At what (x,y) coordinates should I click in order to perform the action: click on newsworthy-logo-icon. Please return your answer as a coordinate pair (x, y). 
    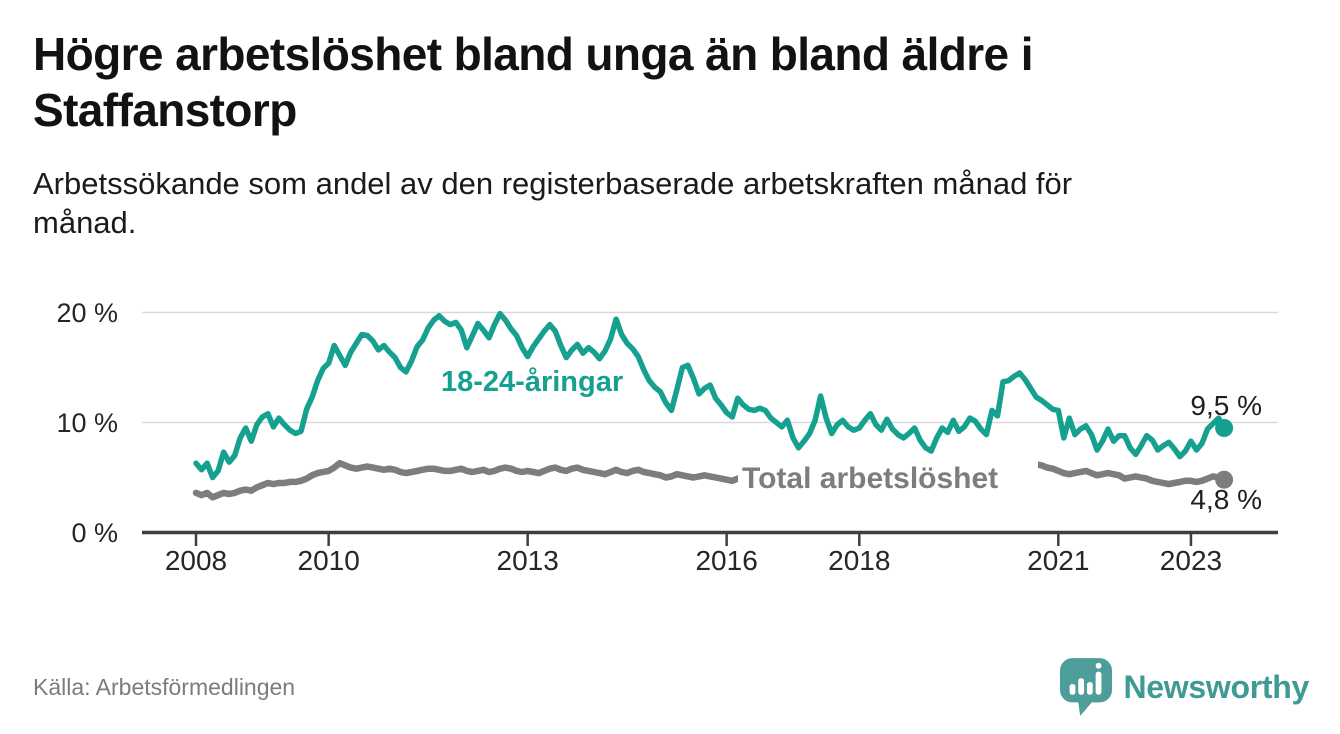
    Looking at the image, I should click on (1085, 687).